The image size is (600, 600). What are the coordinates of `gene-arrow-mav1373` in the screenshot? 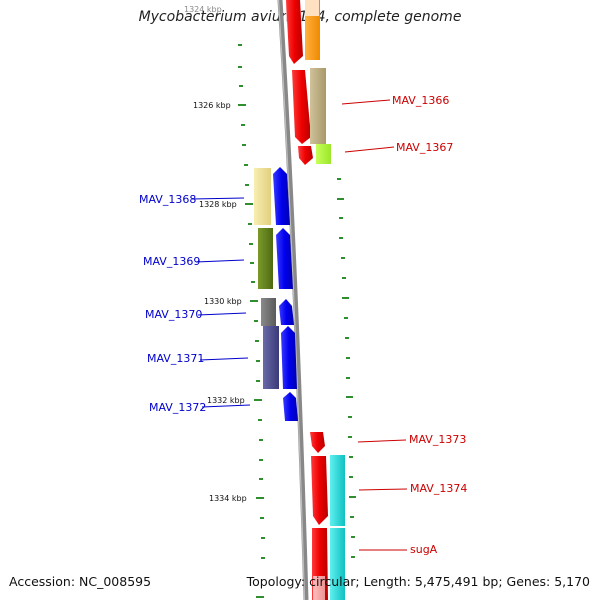 It's located at (317, 442).